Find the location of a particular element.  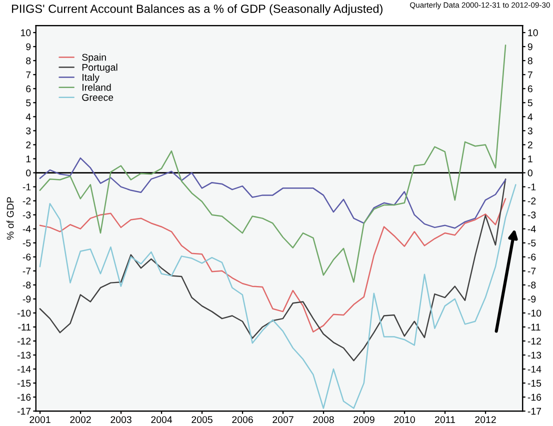

y-tick-label: 2 is located at coordinates (28, 144).